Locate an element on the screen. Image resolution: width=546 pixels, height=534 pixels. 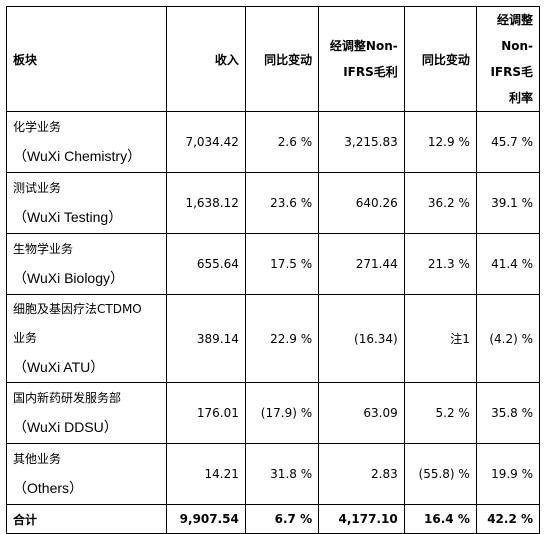
segment-name-en: （WuXi Testing） is located at coordinates (68, 217).